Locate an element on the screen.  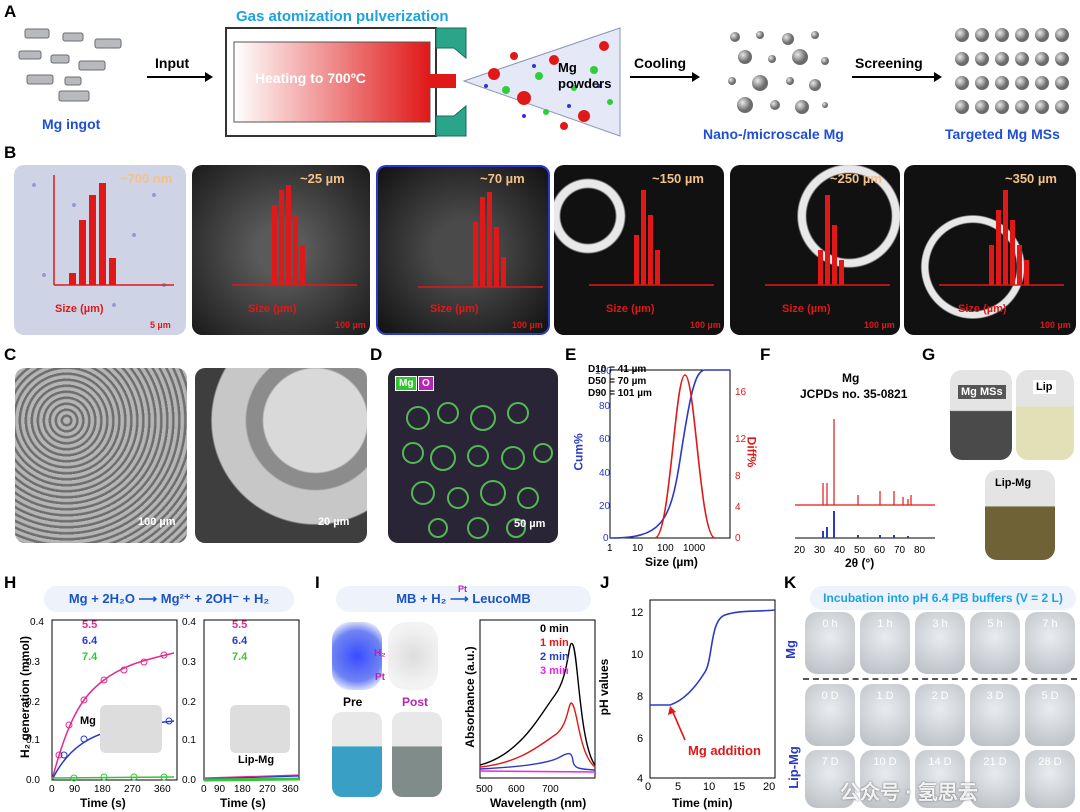
k-r1-3: 5 h is located at coordinates (995, 624).